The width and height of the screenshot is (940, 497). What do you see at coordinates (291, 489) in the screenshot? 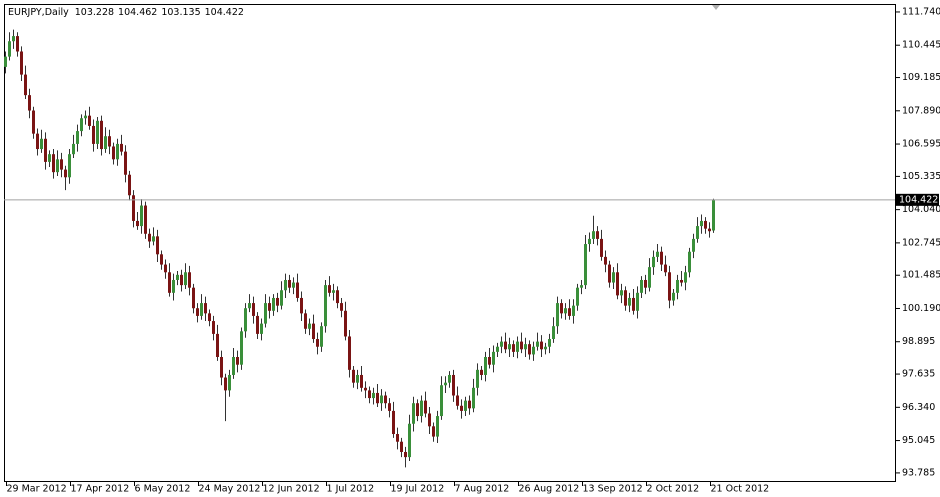
I see `x-tick-label: 12 Jun 2012` at bounding box center [291, 489].